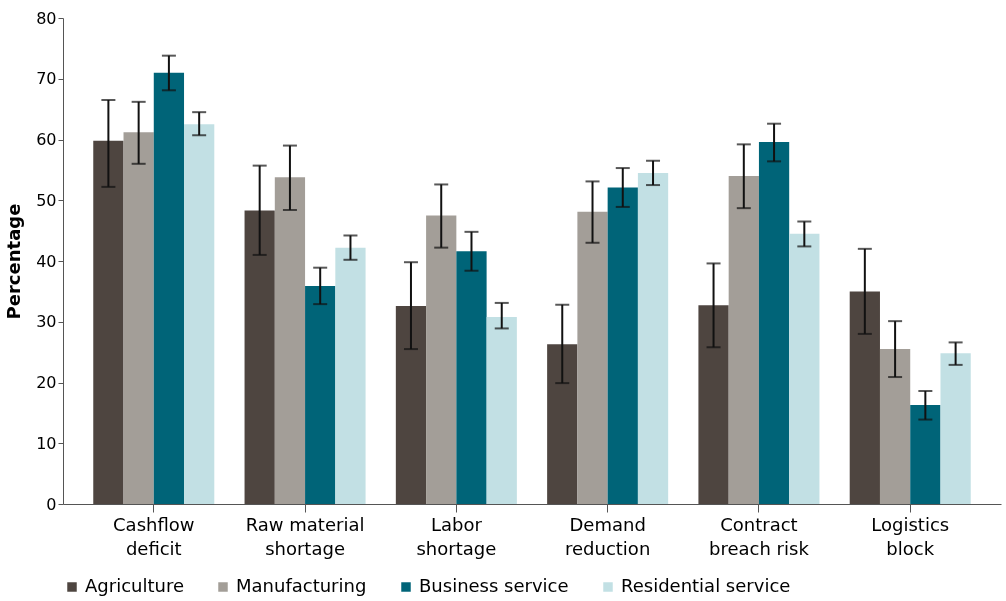 This screenshot has height=601, width=1006. Describe the element at coordinates (14, 261) in the screenshot. I see `y-axis-title: Percentage` at that location.